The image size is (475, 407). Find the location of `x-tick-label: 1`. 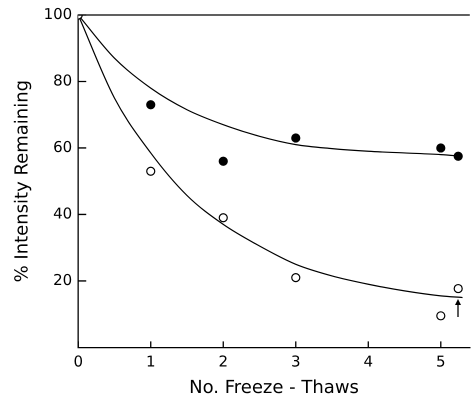

x-tick-label: 1 is located at coordinates (151, 361).